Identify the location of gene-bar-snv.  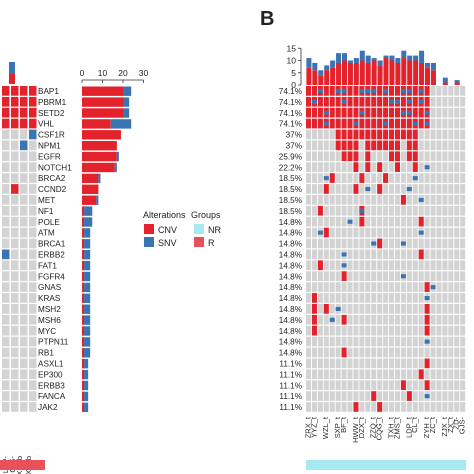
(87, 276).